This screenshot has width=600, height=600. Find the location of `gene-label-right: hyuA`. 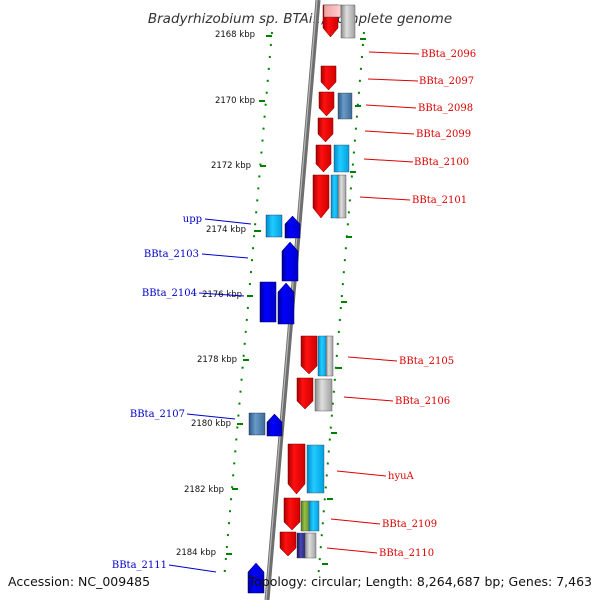

gene-label-right: hyuA is located at coordinates (401, 476).